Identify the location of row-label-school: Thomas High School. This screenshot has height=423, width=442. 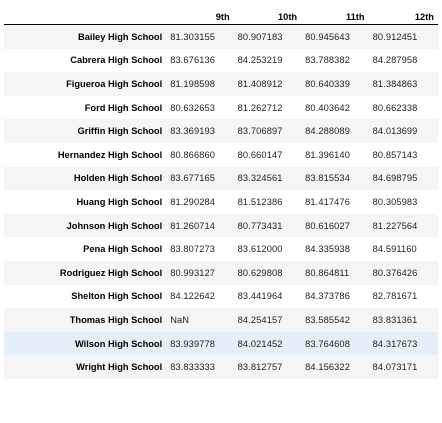
(116, 319).